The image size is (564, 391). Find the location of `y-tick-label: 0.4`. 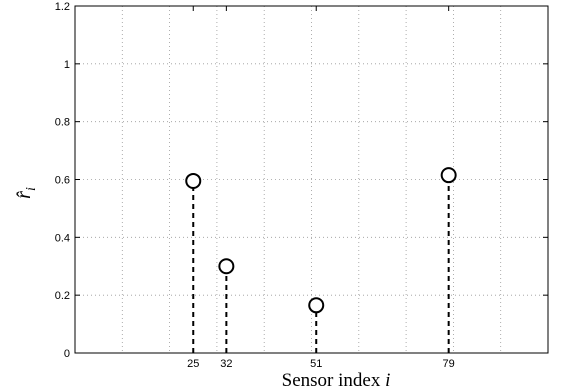

y-tick-label: 0.4 is located at coordinates (62, 238).